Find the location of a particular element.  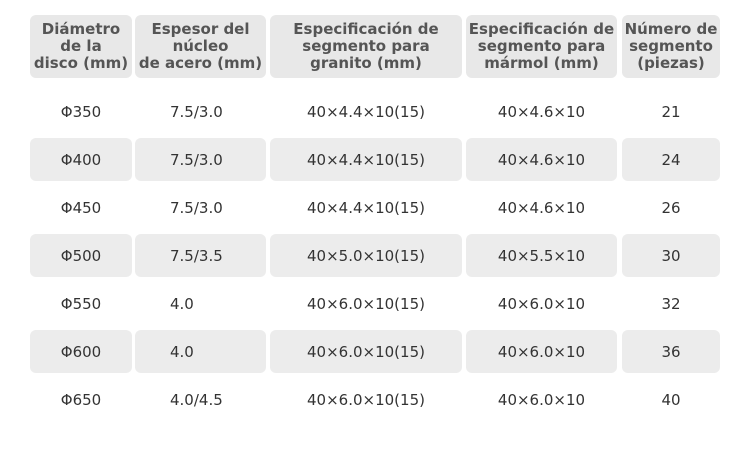

table-cell: Φ500 is located at coordinates (81, 255).